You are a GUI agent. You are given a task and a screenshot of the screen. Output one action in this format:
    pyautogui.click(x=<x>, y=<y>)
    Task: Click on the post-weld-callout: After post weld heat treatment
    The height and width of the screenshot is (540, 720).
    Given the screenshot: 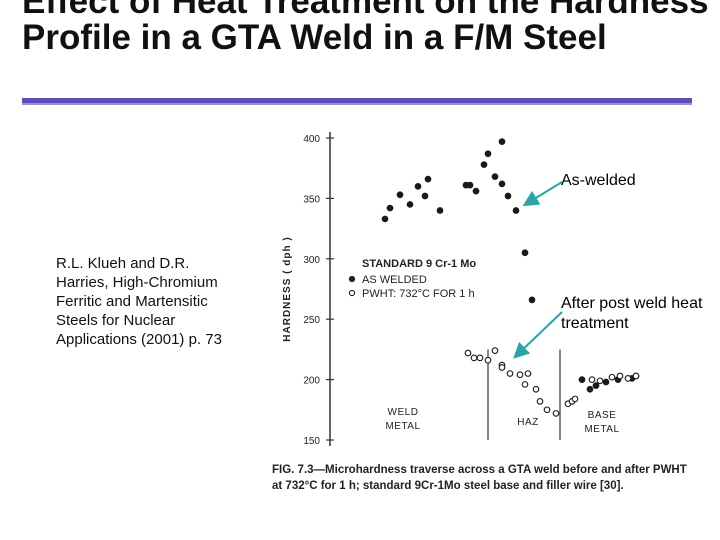 What is the action you would take?
    pyautogui.click(x=632, y=313)
    